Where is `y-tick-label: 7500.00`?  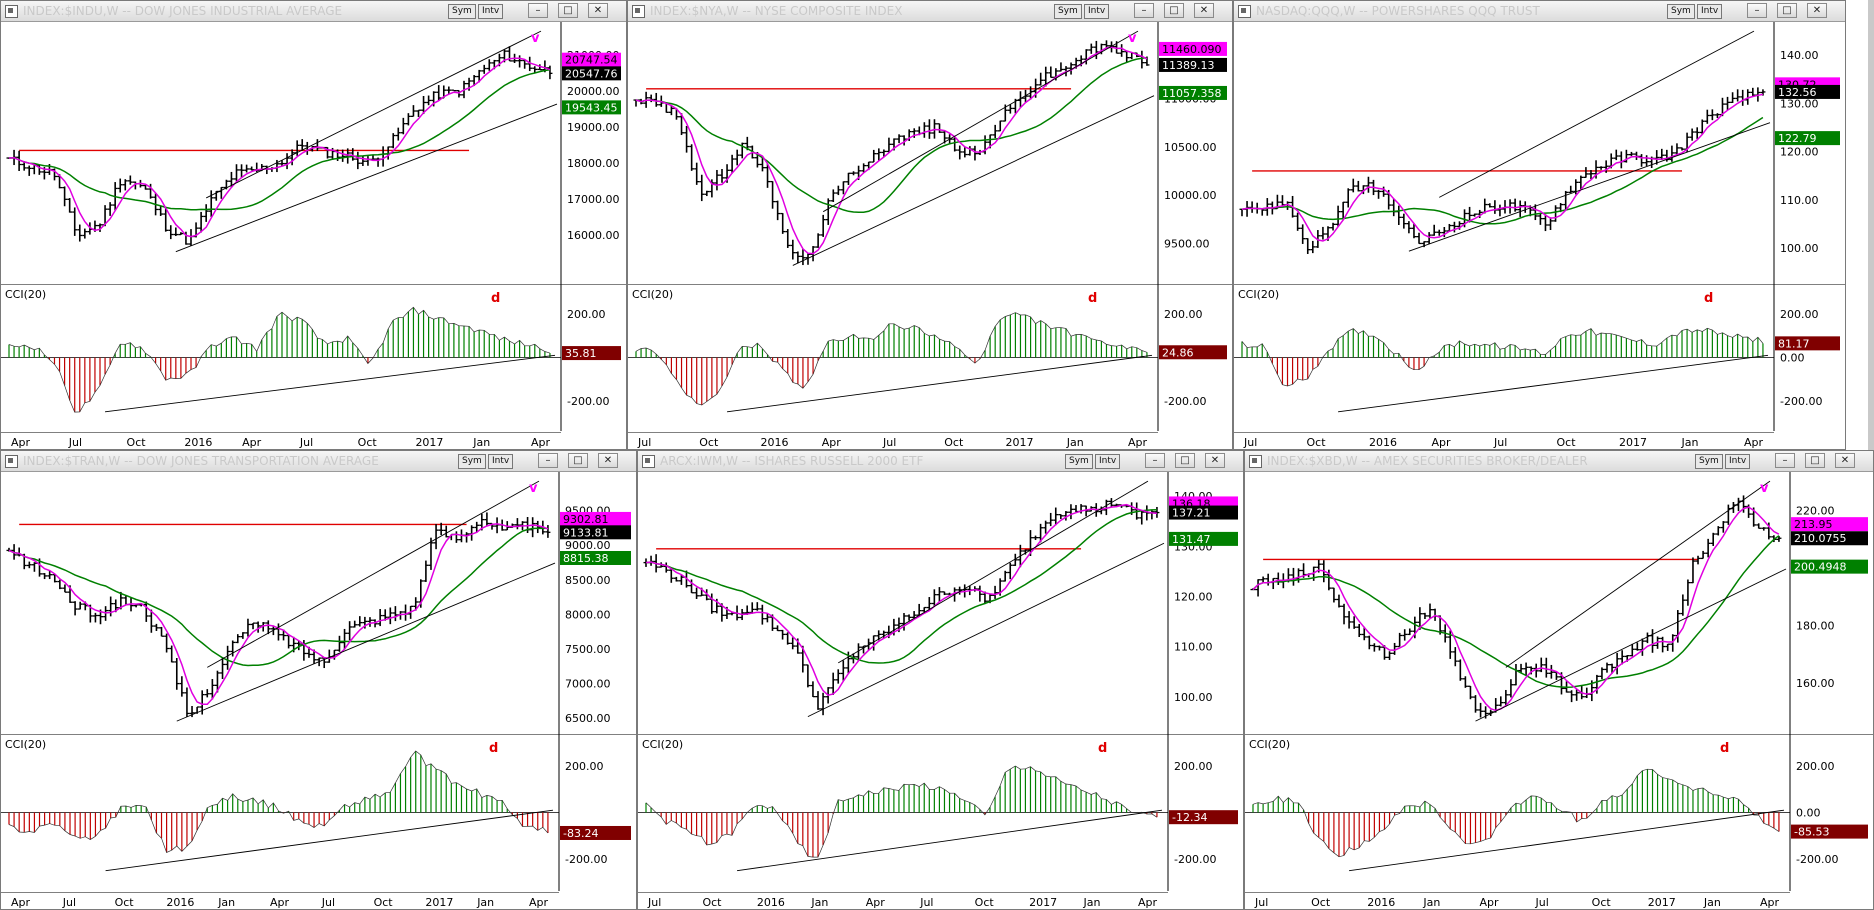
y-tick-label: 7500.00 is located at coordinates (588, 649).